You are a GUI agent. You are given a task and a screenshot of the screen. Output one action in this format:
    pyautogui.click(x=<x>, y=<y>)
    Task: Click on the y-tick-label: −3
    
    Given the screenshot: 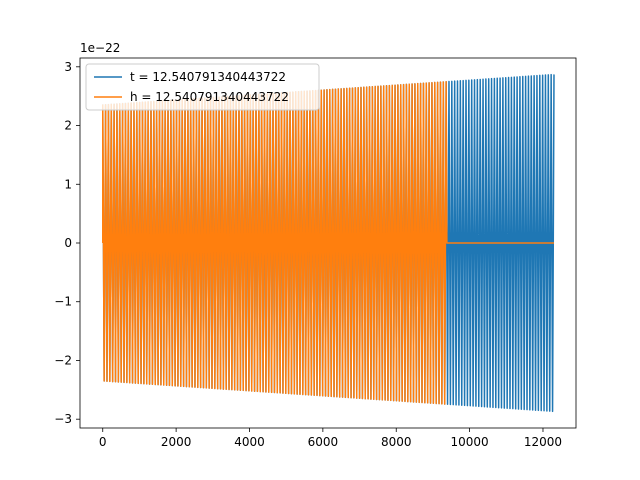 What is the action you would take?
    pyautogui.click(x=63, y=419)
    